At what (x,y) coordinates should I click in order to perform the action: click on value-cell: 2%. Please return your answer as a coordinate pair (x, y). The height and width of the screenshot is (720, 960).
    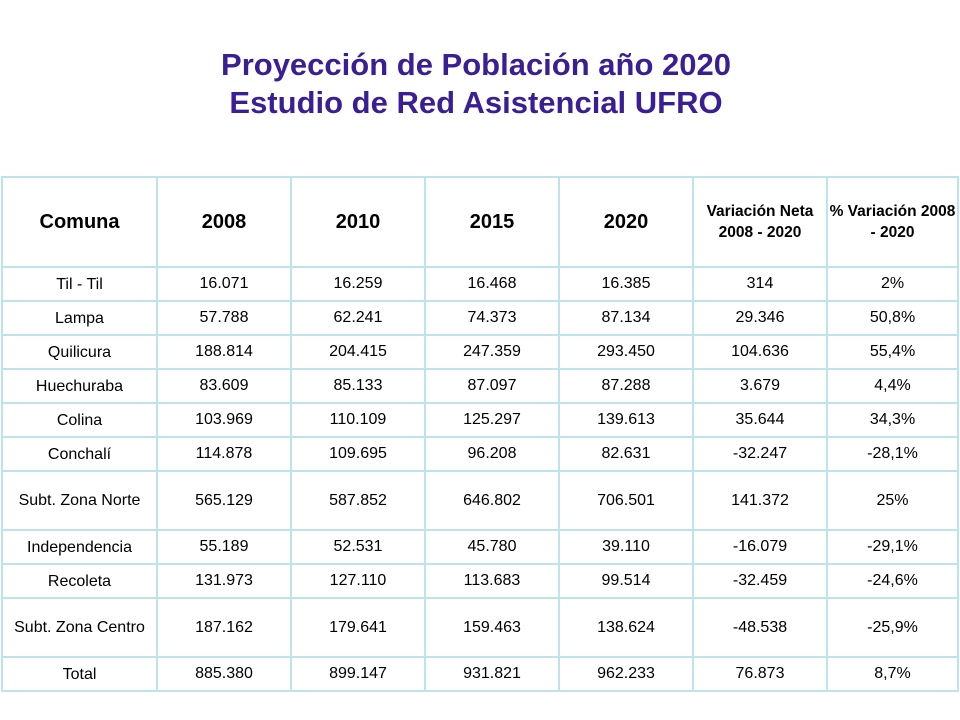
    Looking at the image, I should click on (892, 284).